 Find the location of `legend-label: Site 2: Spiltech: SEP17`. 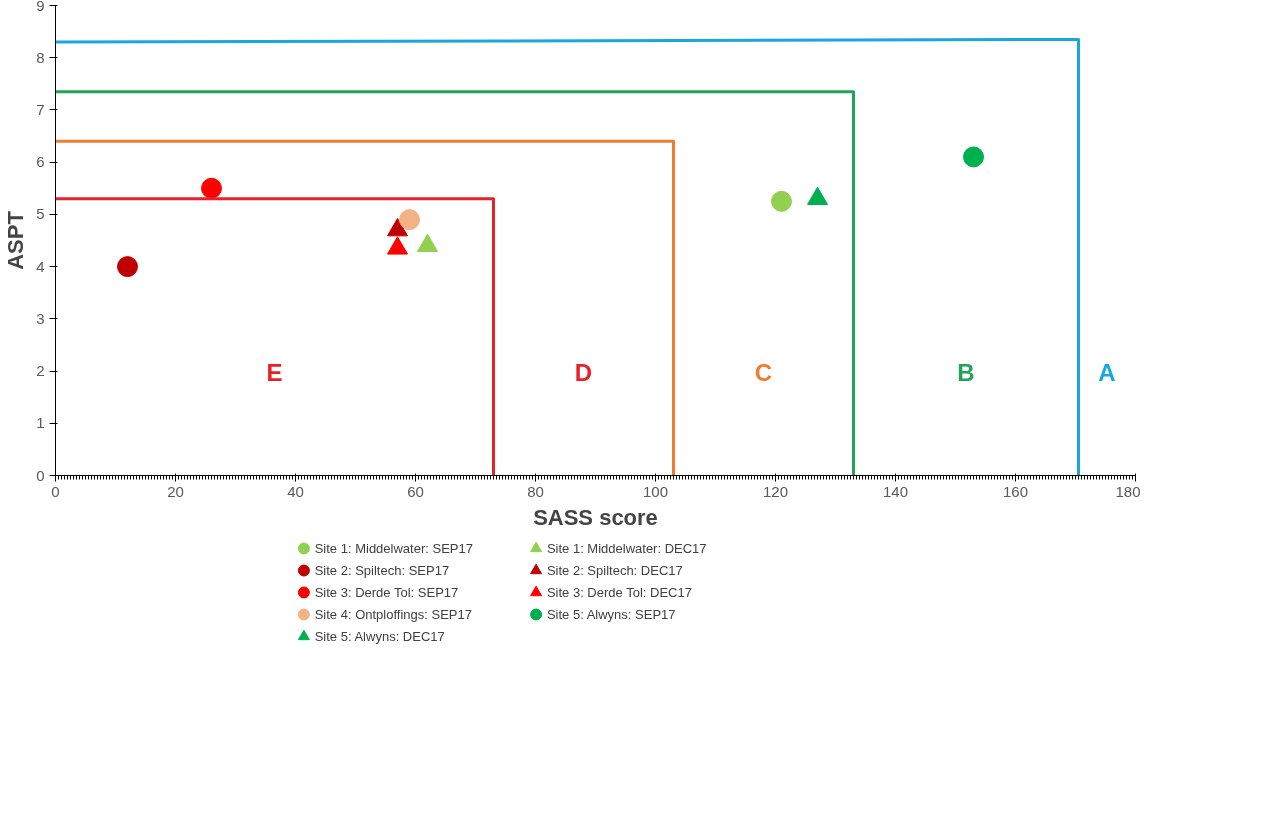

legend-label: Site 2: Spiltech: SEP17 is located at coordinates (382, 570).